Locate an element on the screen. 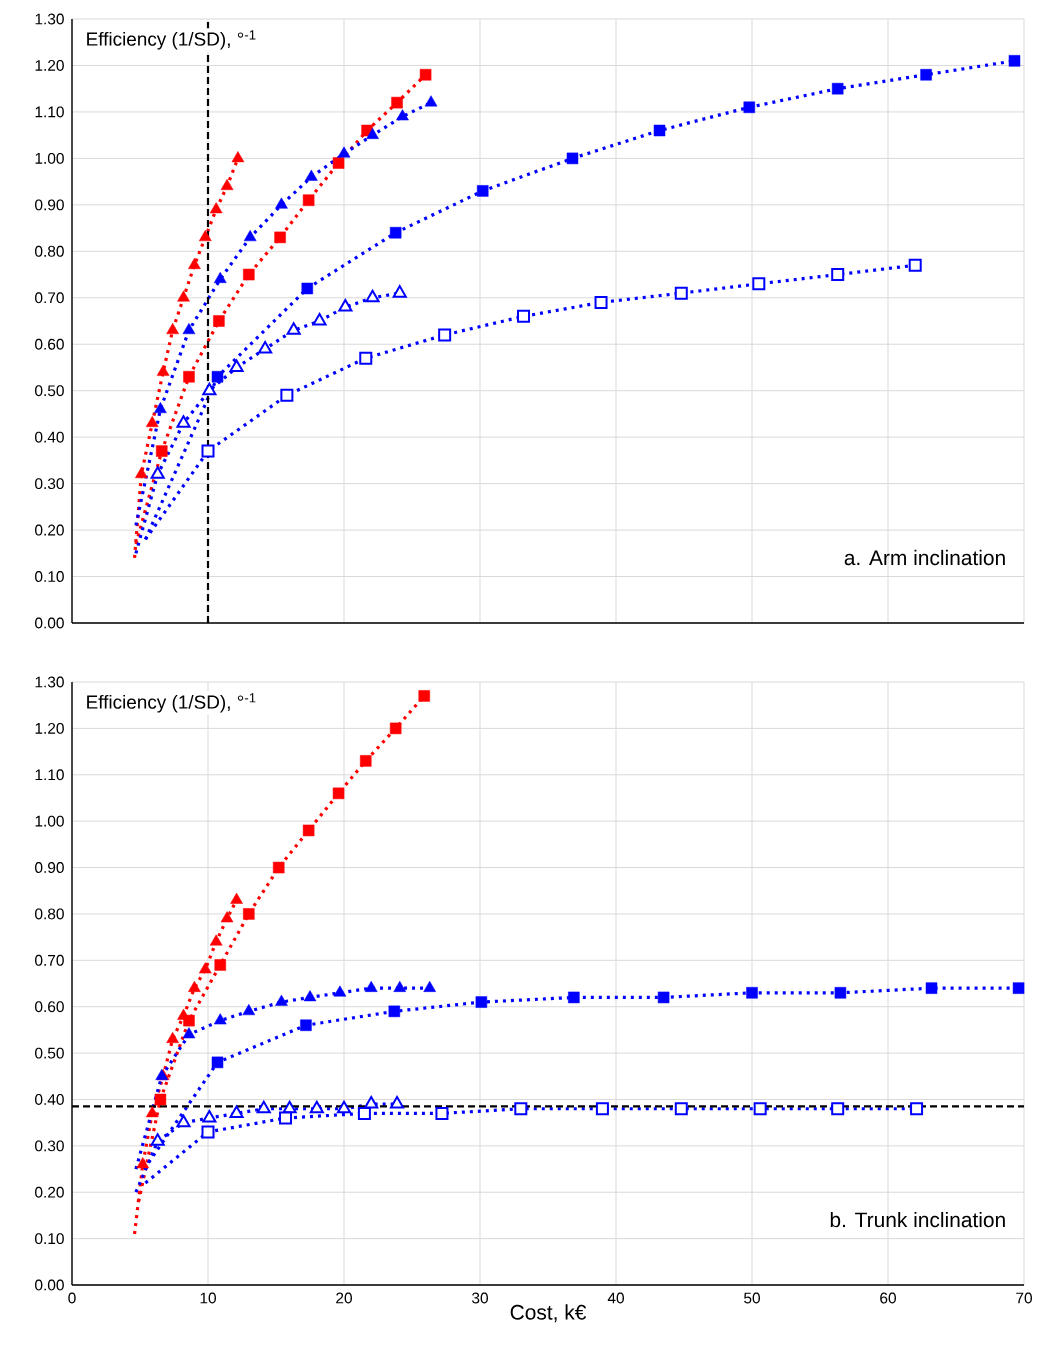  text: a. Arm inclination is located at coordinates (924, 557).